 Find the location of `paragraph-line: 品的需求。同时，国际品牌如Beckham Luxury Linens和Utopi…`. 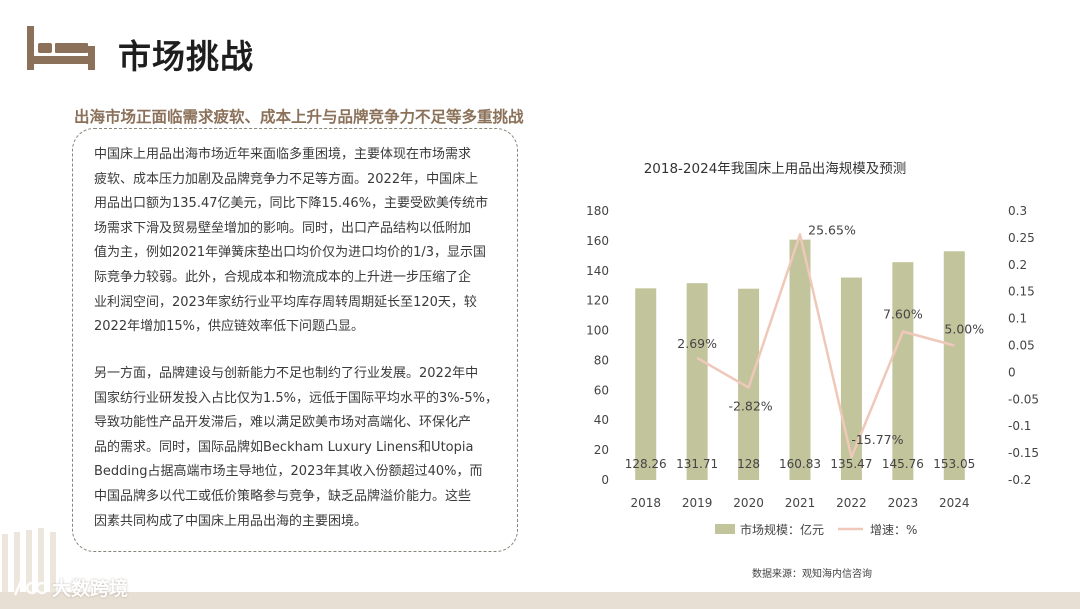

paragraph-line: 品的需求。同时，国际品牌如Beckham Luxury Linens和Utopi… is located at coordinates (284, 447).